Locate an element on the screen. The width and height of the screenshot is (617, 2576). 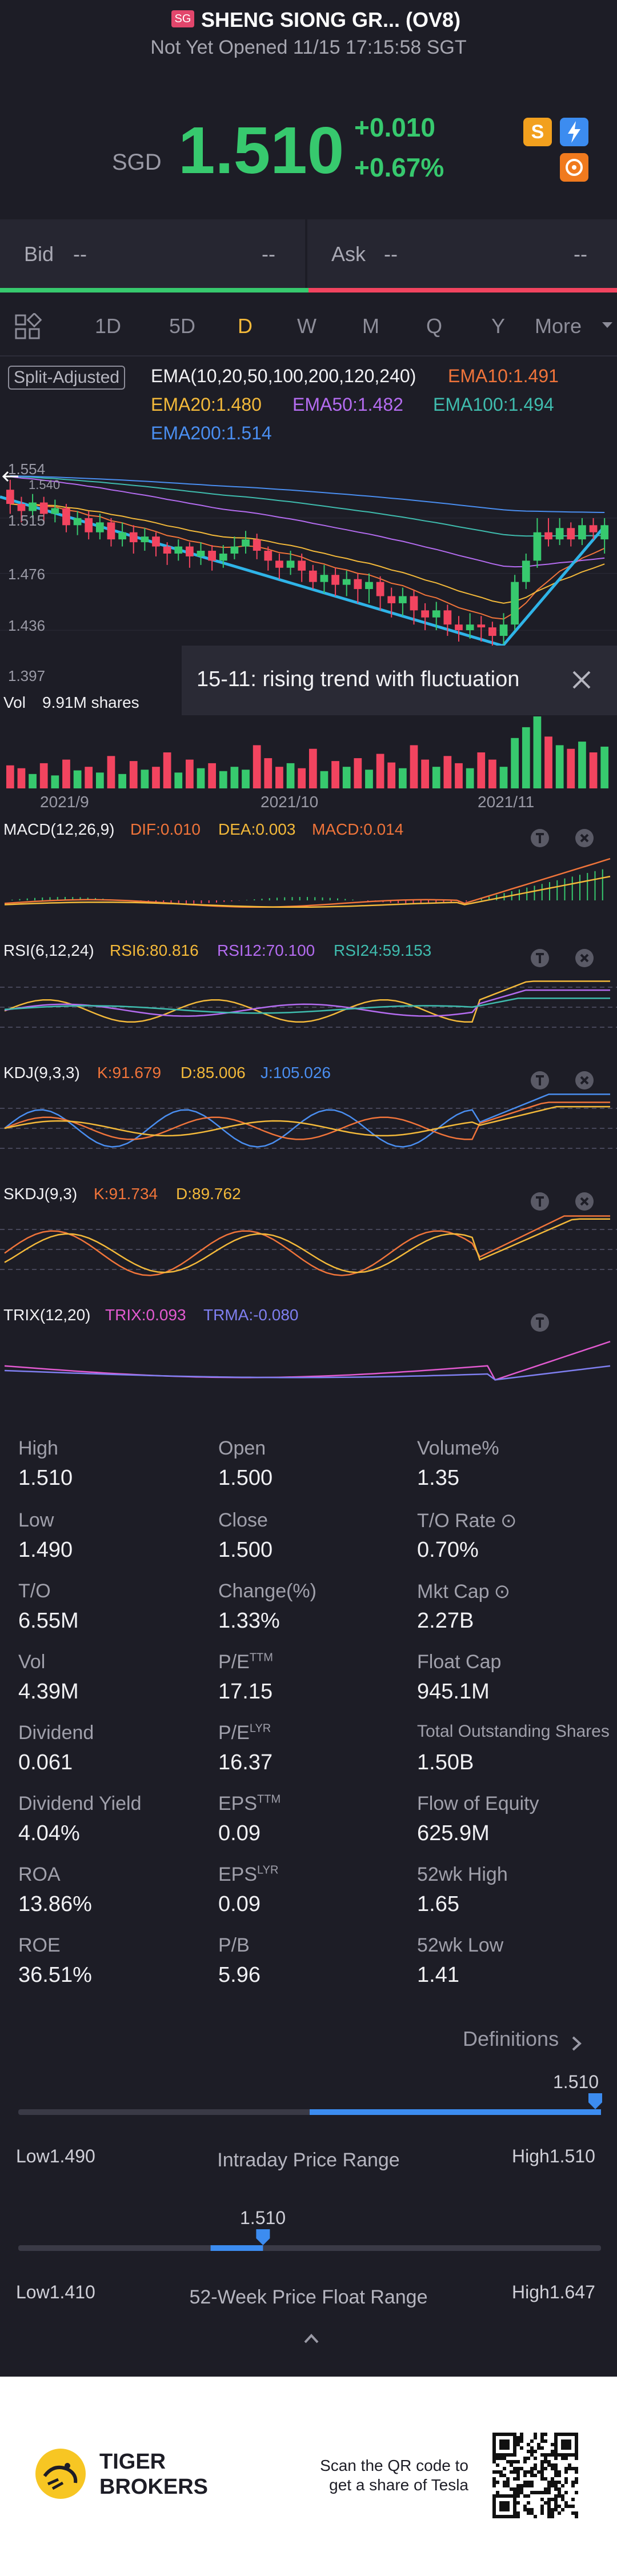
price-change: +0.010 is located at coordinates (394, 127).